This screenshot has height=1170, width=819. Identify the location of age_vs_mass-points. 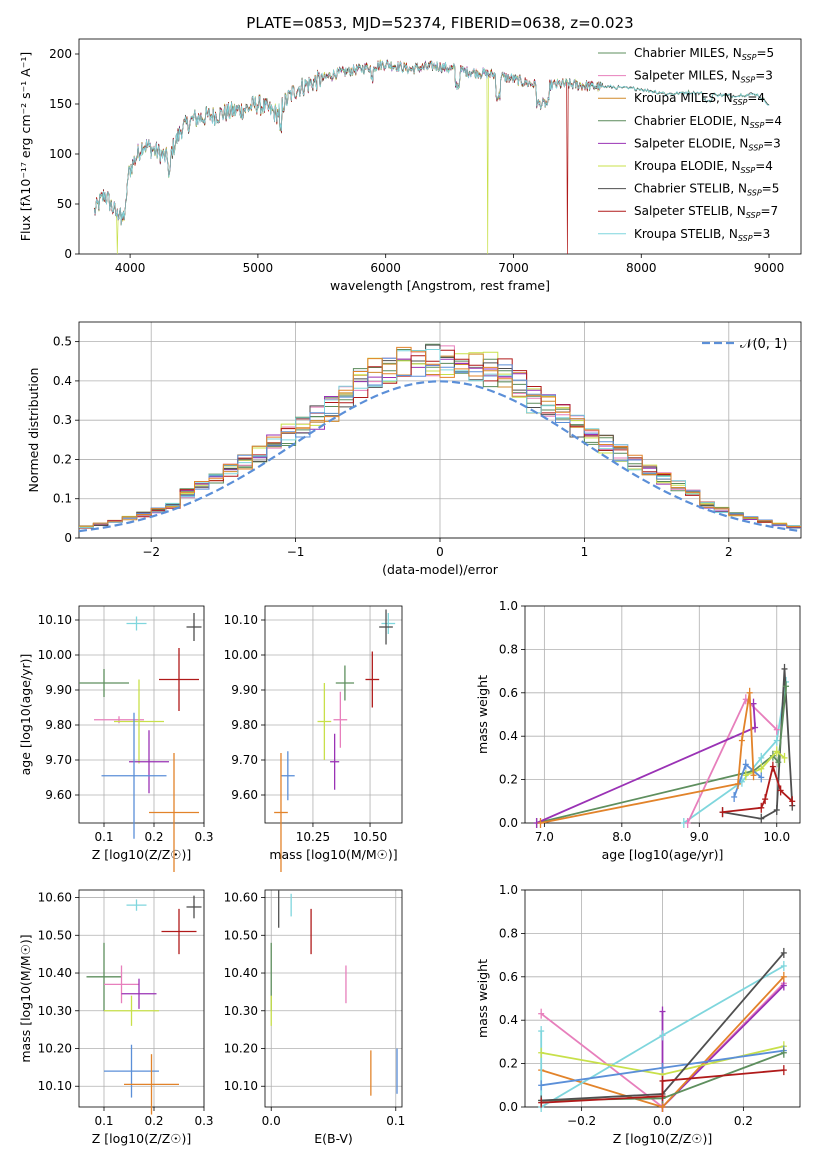
(335, 740).